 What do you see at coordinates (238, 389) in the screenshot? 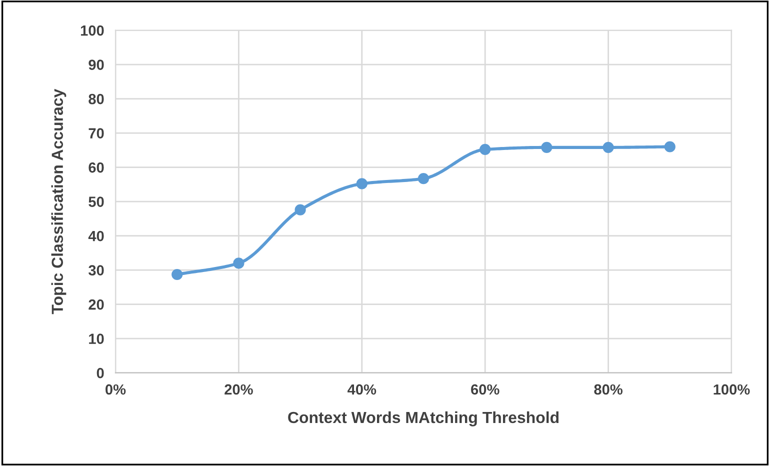
I see `x-tick-label: 20%` at bounding box center [238, 389].